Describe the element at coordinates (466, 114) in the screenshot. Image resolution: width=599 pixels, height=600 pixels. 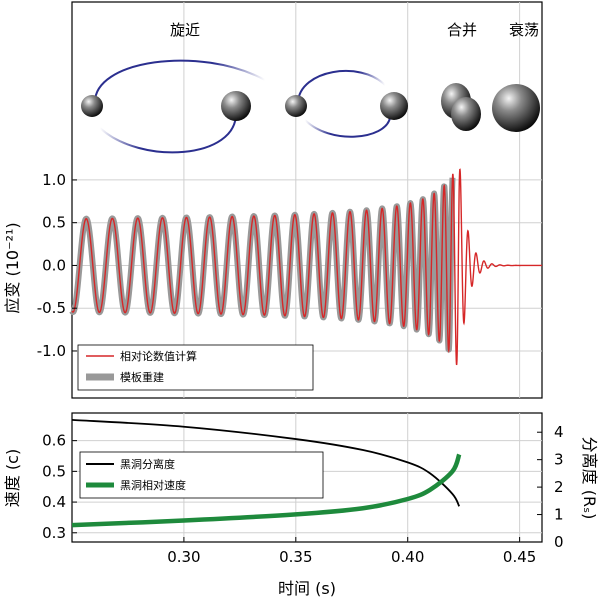
I see `merging-hole-b-icon` at that location.